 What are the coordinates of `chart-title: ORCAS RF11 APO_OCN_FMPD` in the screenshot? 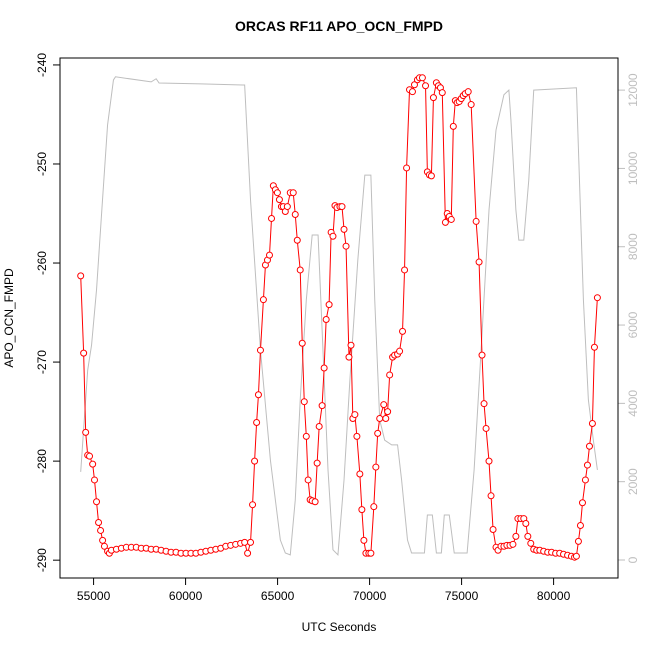 It's located at (339, 26).